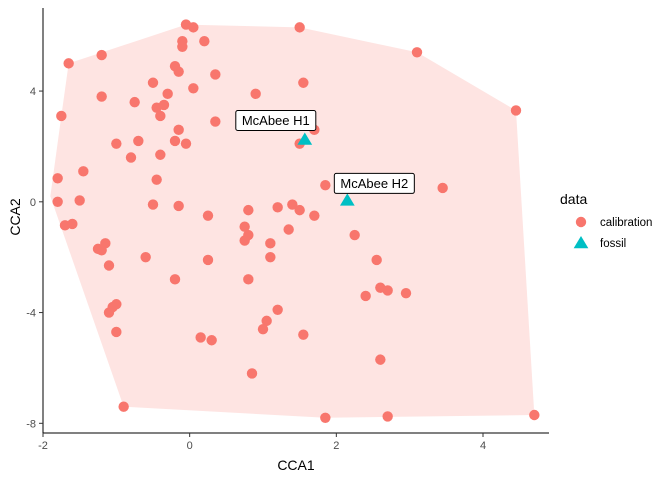 This screenshot has height=480, width=672. What do you see at coordinates (190, 446) in the screenshot?
I see `x-tick-label: 0` at bounding box center [190, 446].